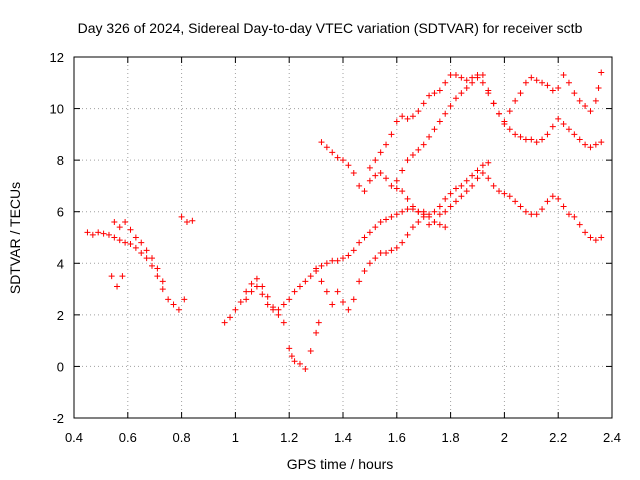 Image resolution: width=640 pixels, height=480 pixels. What do you see at coordinates (58, 418) in the screenshot?
I see `y-tick-label: -2` at bounding box center [58, 418].